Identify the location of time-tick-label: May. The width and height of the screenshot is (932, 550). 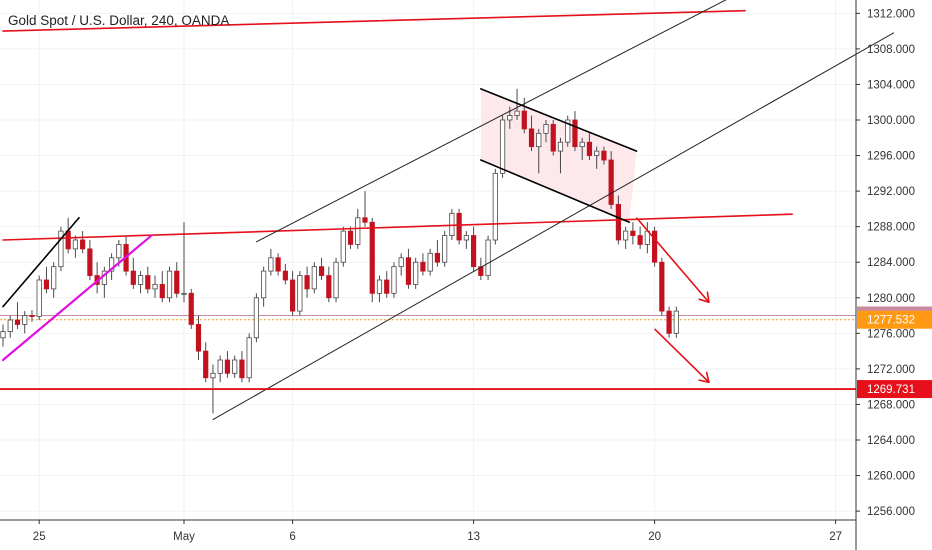
(184, 537).